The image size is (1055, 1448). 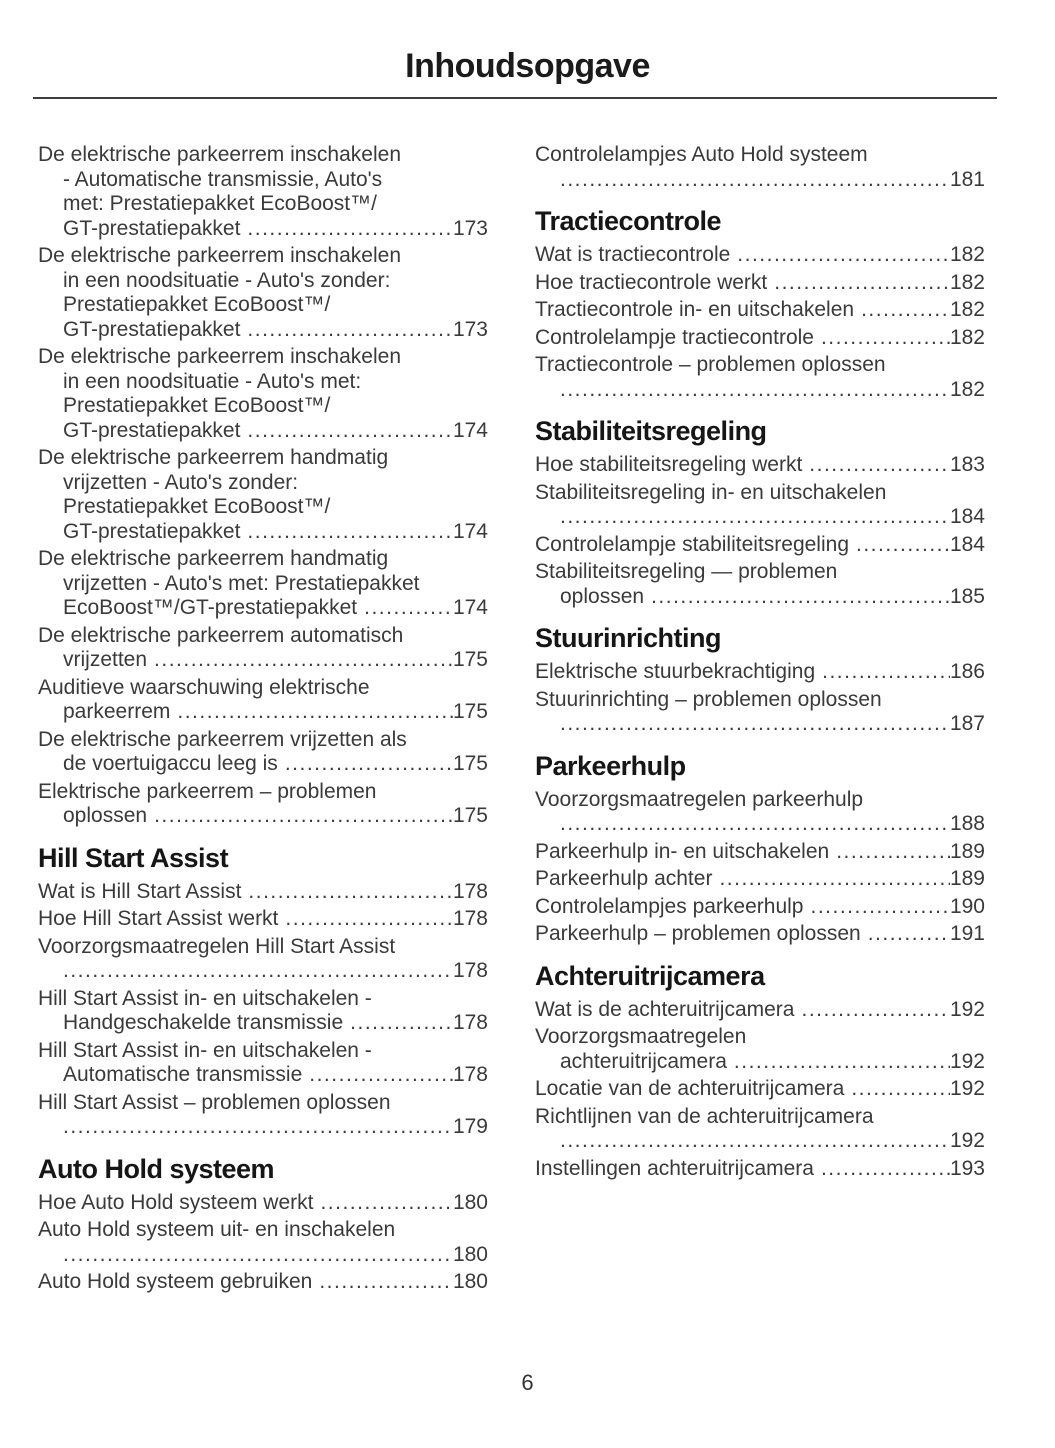 I want to click on toc-entry-line: Tractiecontrole – problemen oplossen, so click(x=710, y=364).